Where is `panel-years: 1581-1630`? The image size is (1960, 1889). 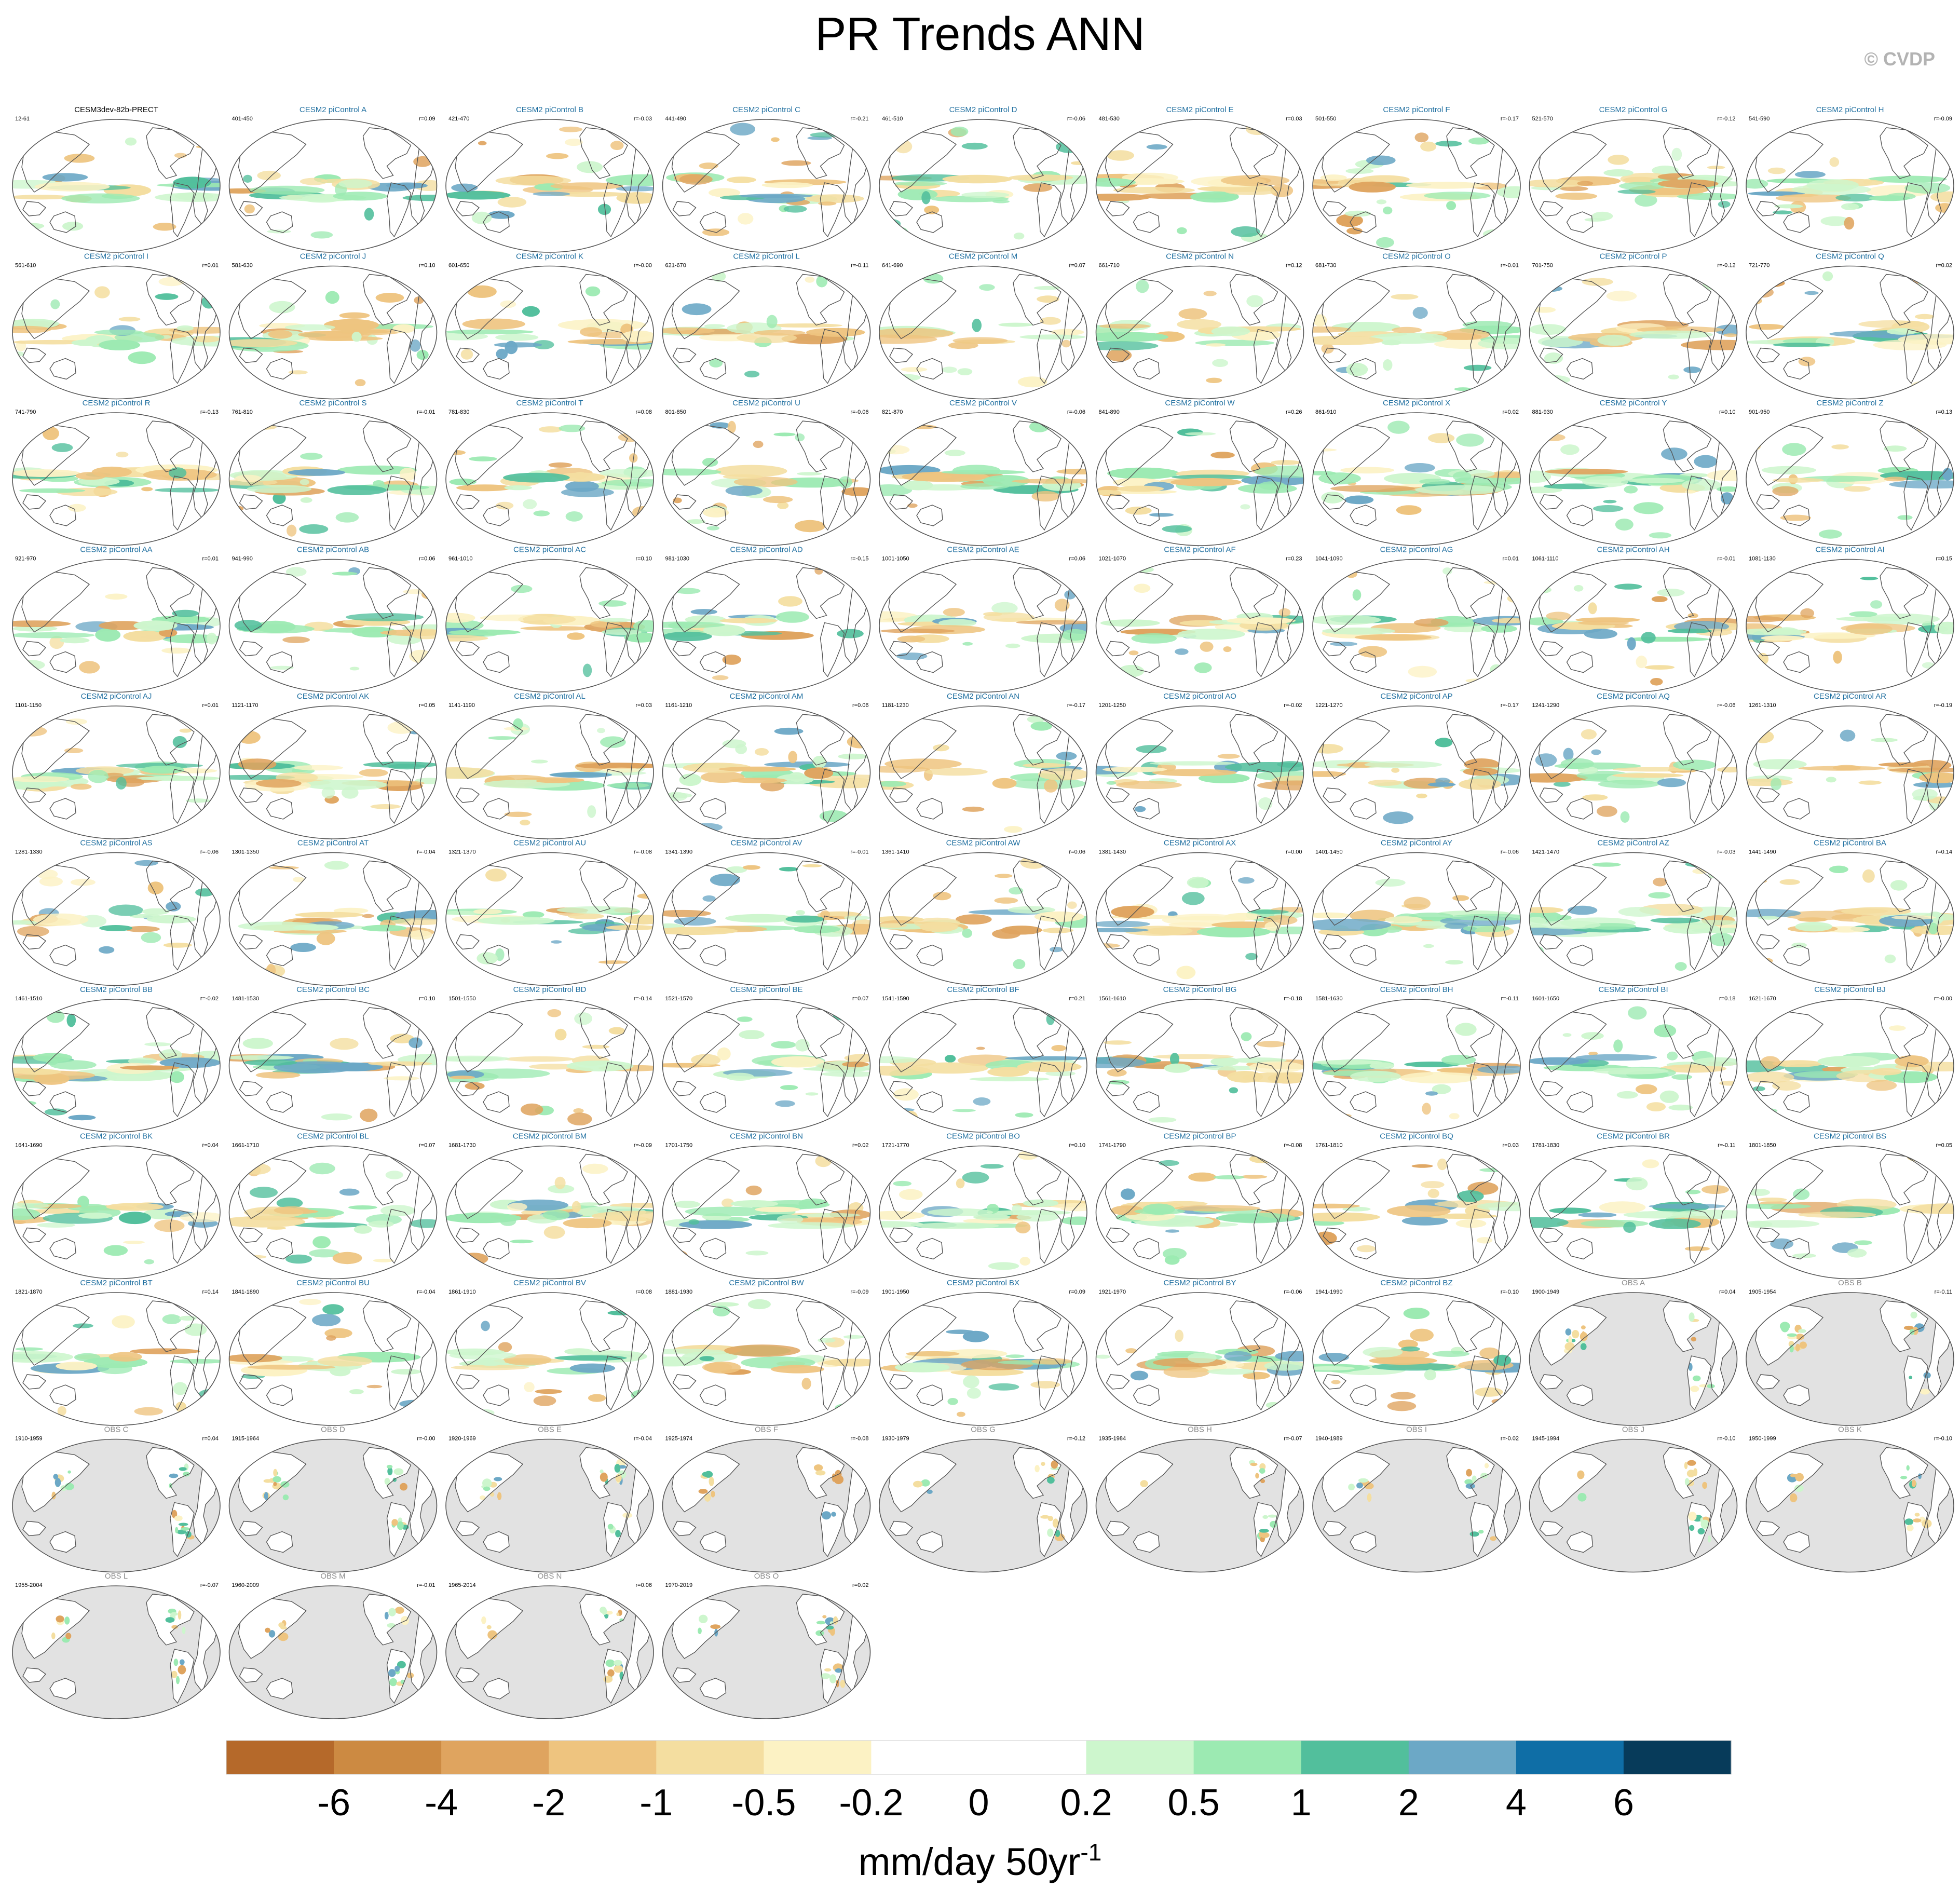 panel-years: 1581-1630 is located at coordinates (1329, 999).